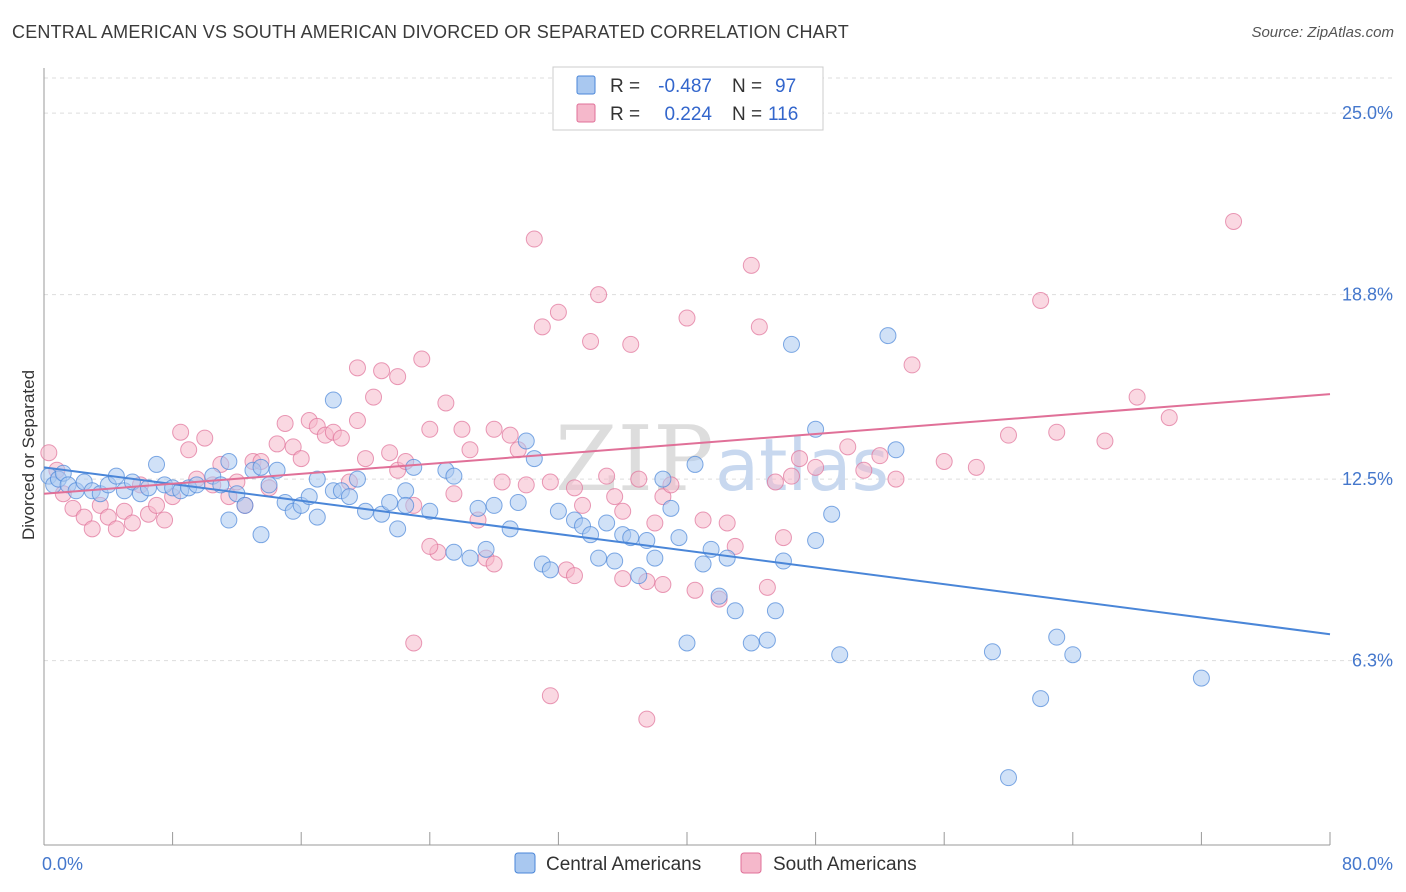  What do you see at coordinates (586, 113) in the screenshot?
I see `stats-legend-swatch-south` at bounding box center [586, 113].